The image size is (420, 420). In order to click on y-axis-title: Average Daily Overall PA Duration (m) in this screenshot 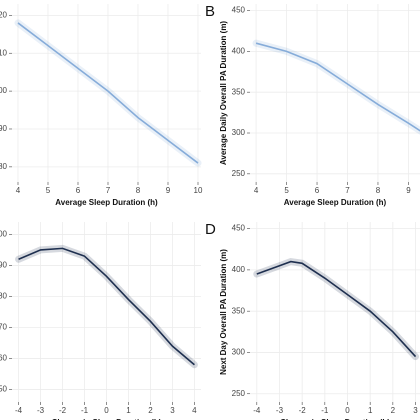, I will do `click(223, 93)`.